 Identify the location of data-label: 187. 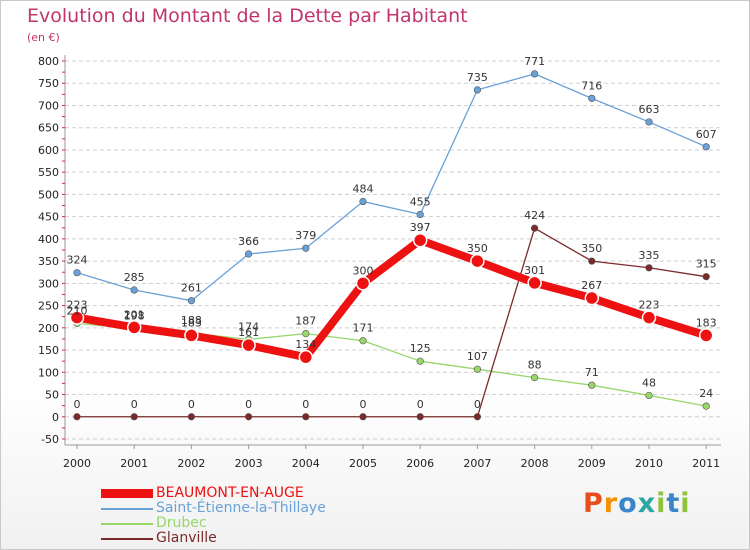
(305, 321).